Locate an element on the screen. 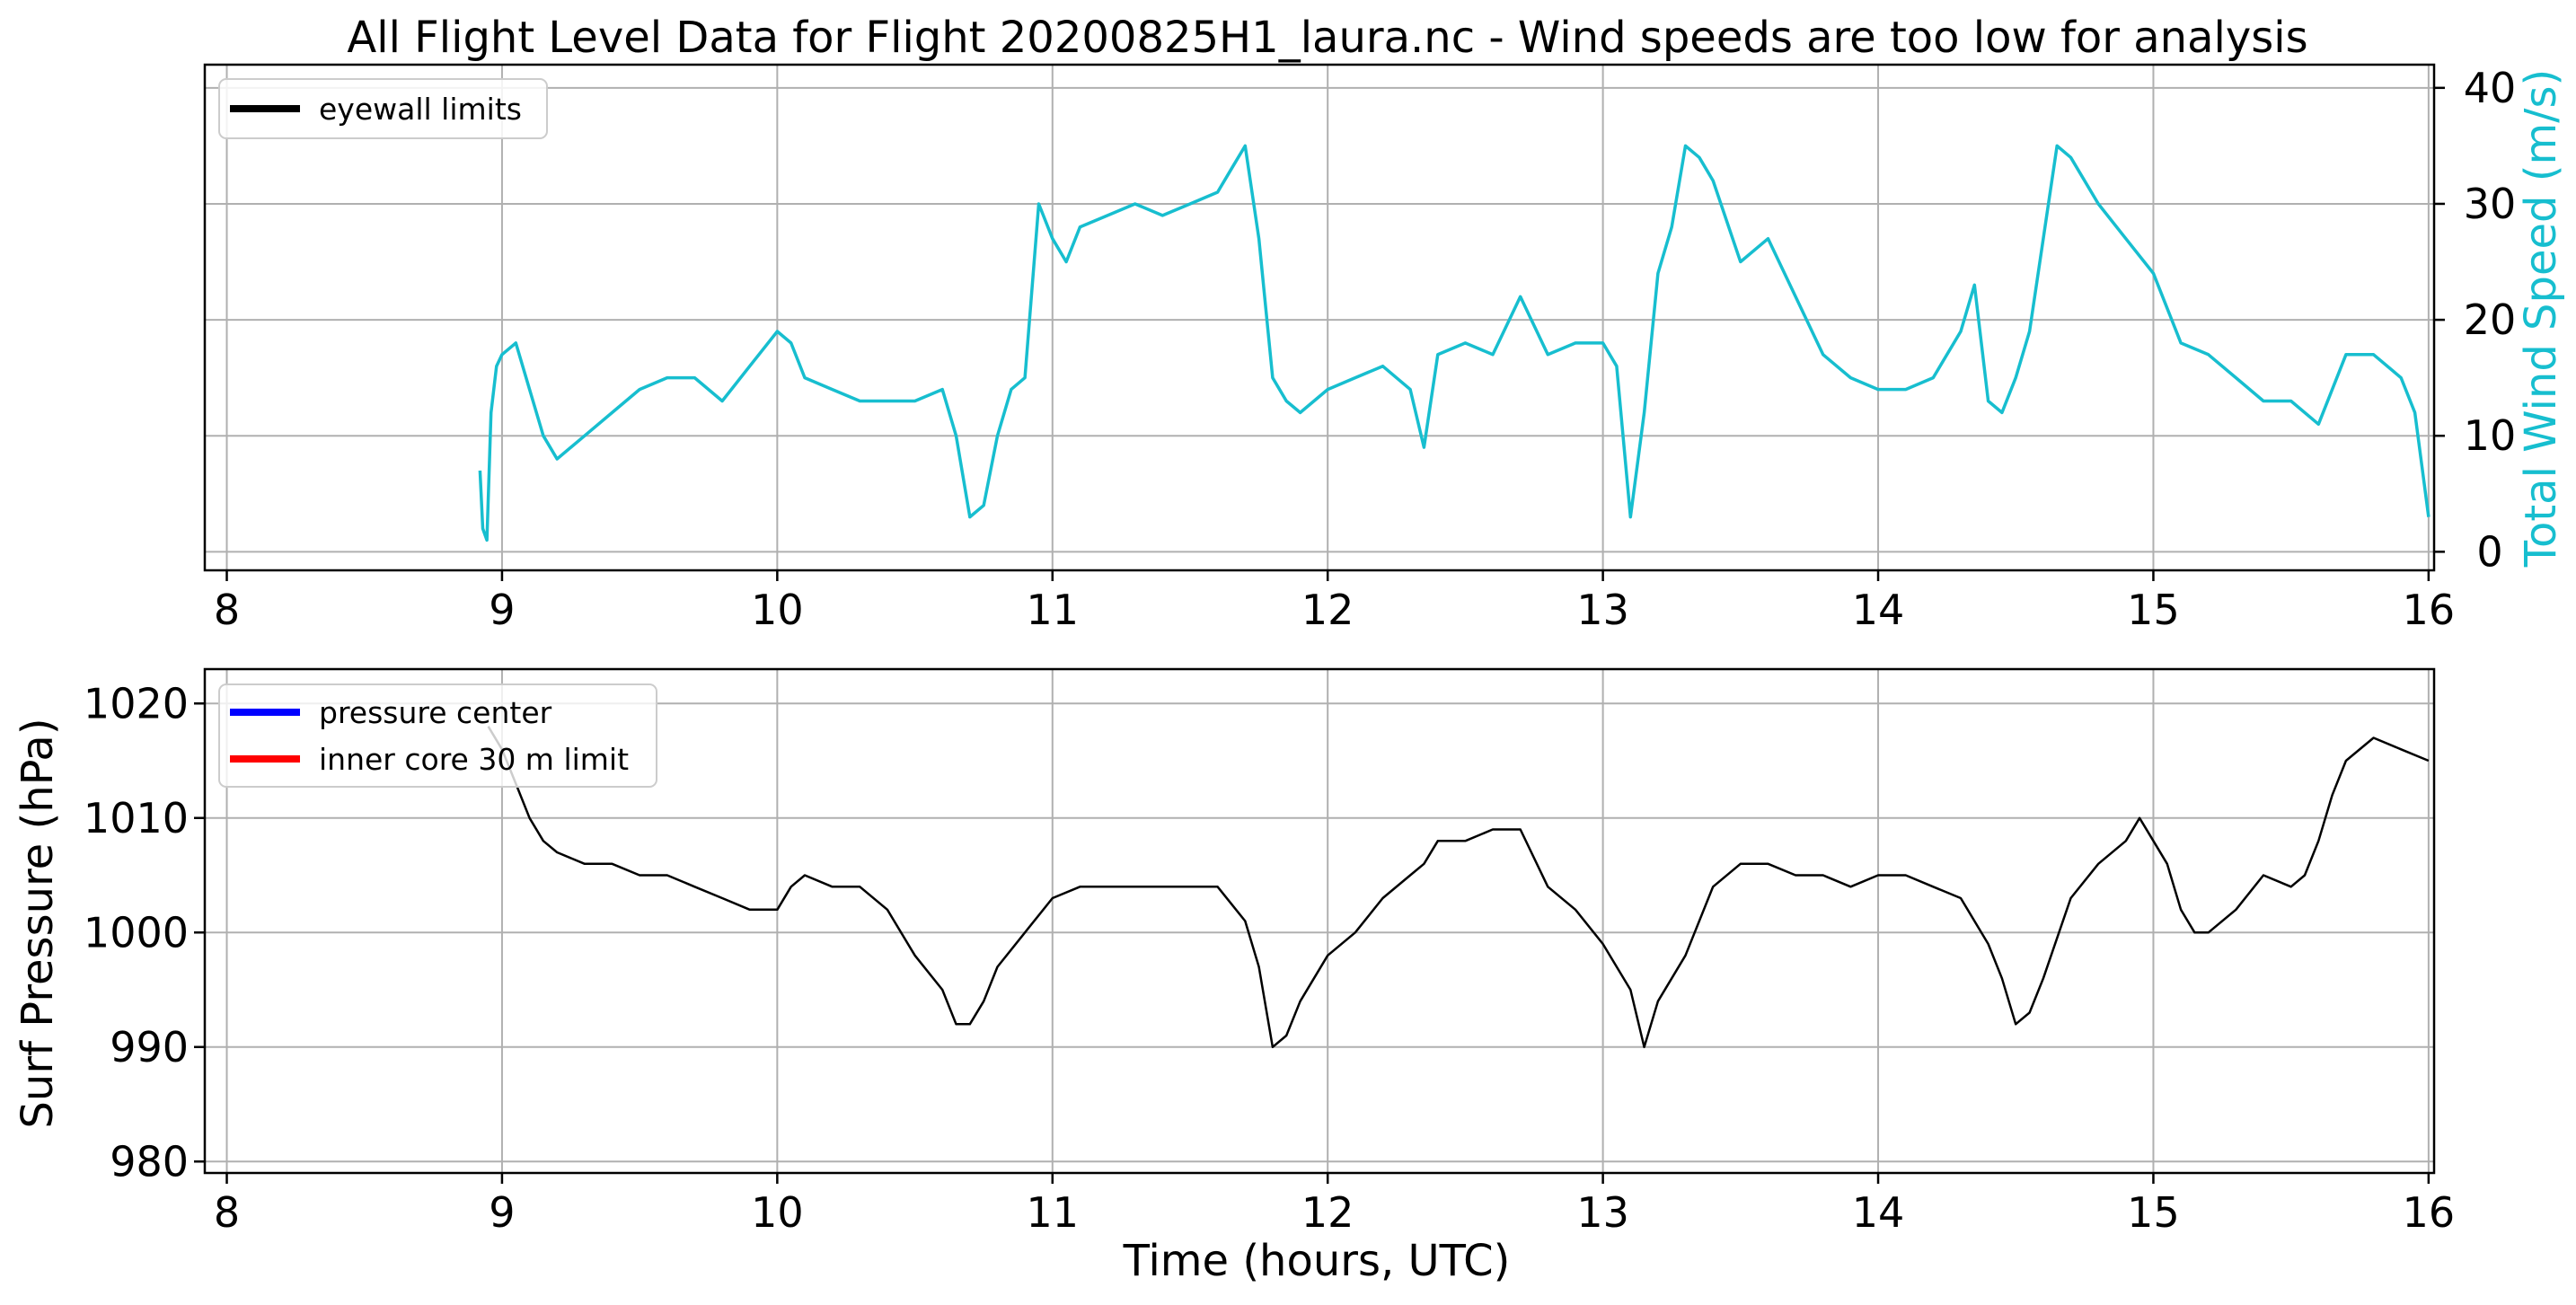 This screenshot has height=1305, width=2576. pressure-x-tick-label: 12 is located at coordinates (1327, 1212).